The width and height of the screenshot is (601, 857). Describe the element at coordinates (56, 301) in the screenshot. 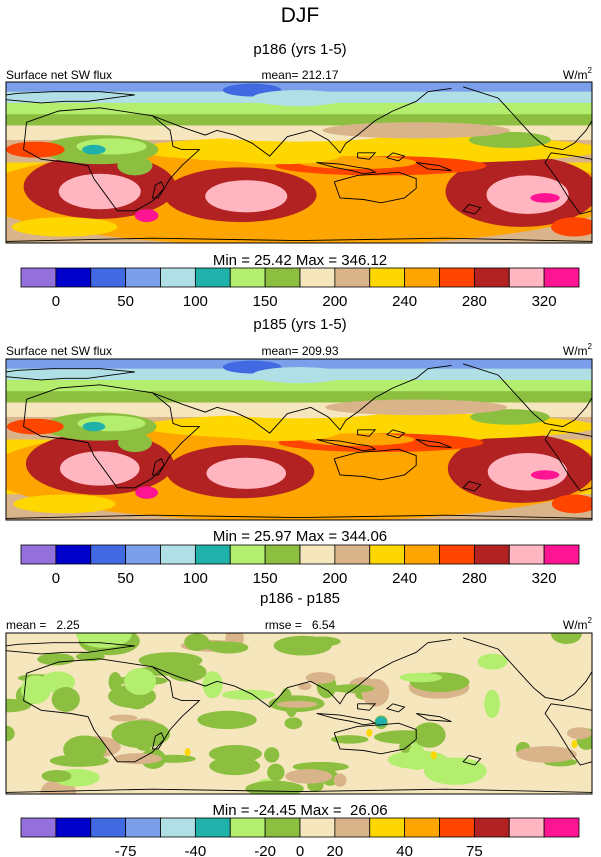

I see `colorbar-tick-label: 0` at that location.